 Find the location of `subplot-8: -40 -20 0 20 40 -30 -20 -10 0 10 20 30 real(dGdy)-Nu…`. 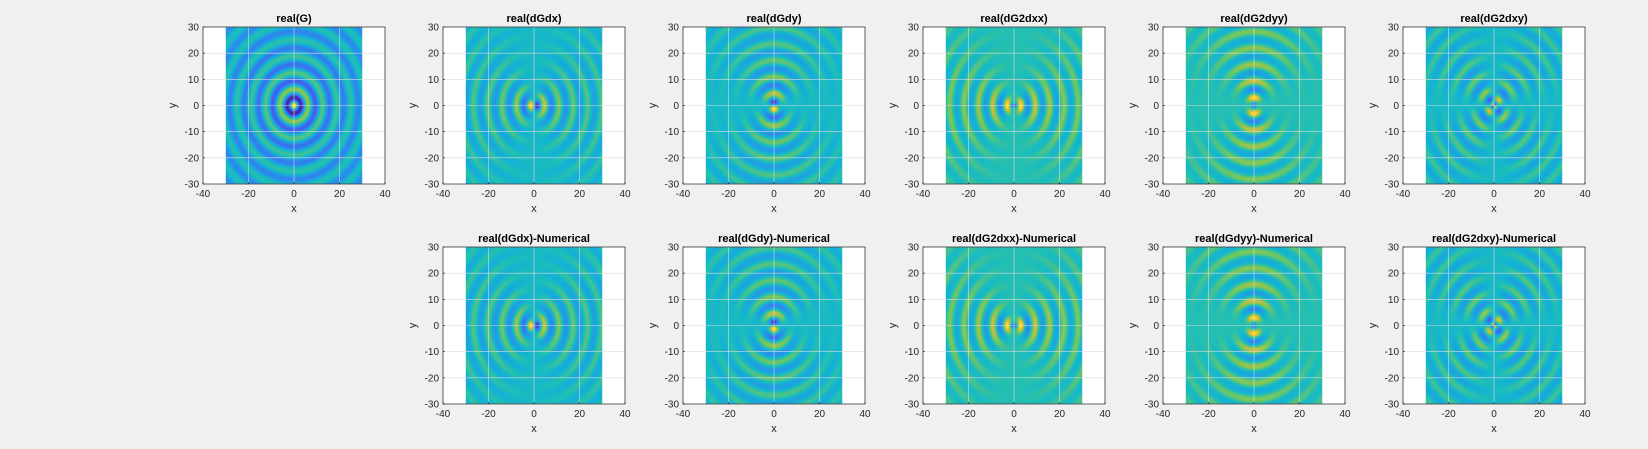

subplot-8: -40 -20 0 20 40 -30 -20 -10 0 10 20 30 real(dGdy)-Nu… is located at coordinates (759, 334).